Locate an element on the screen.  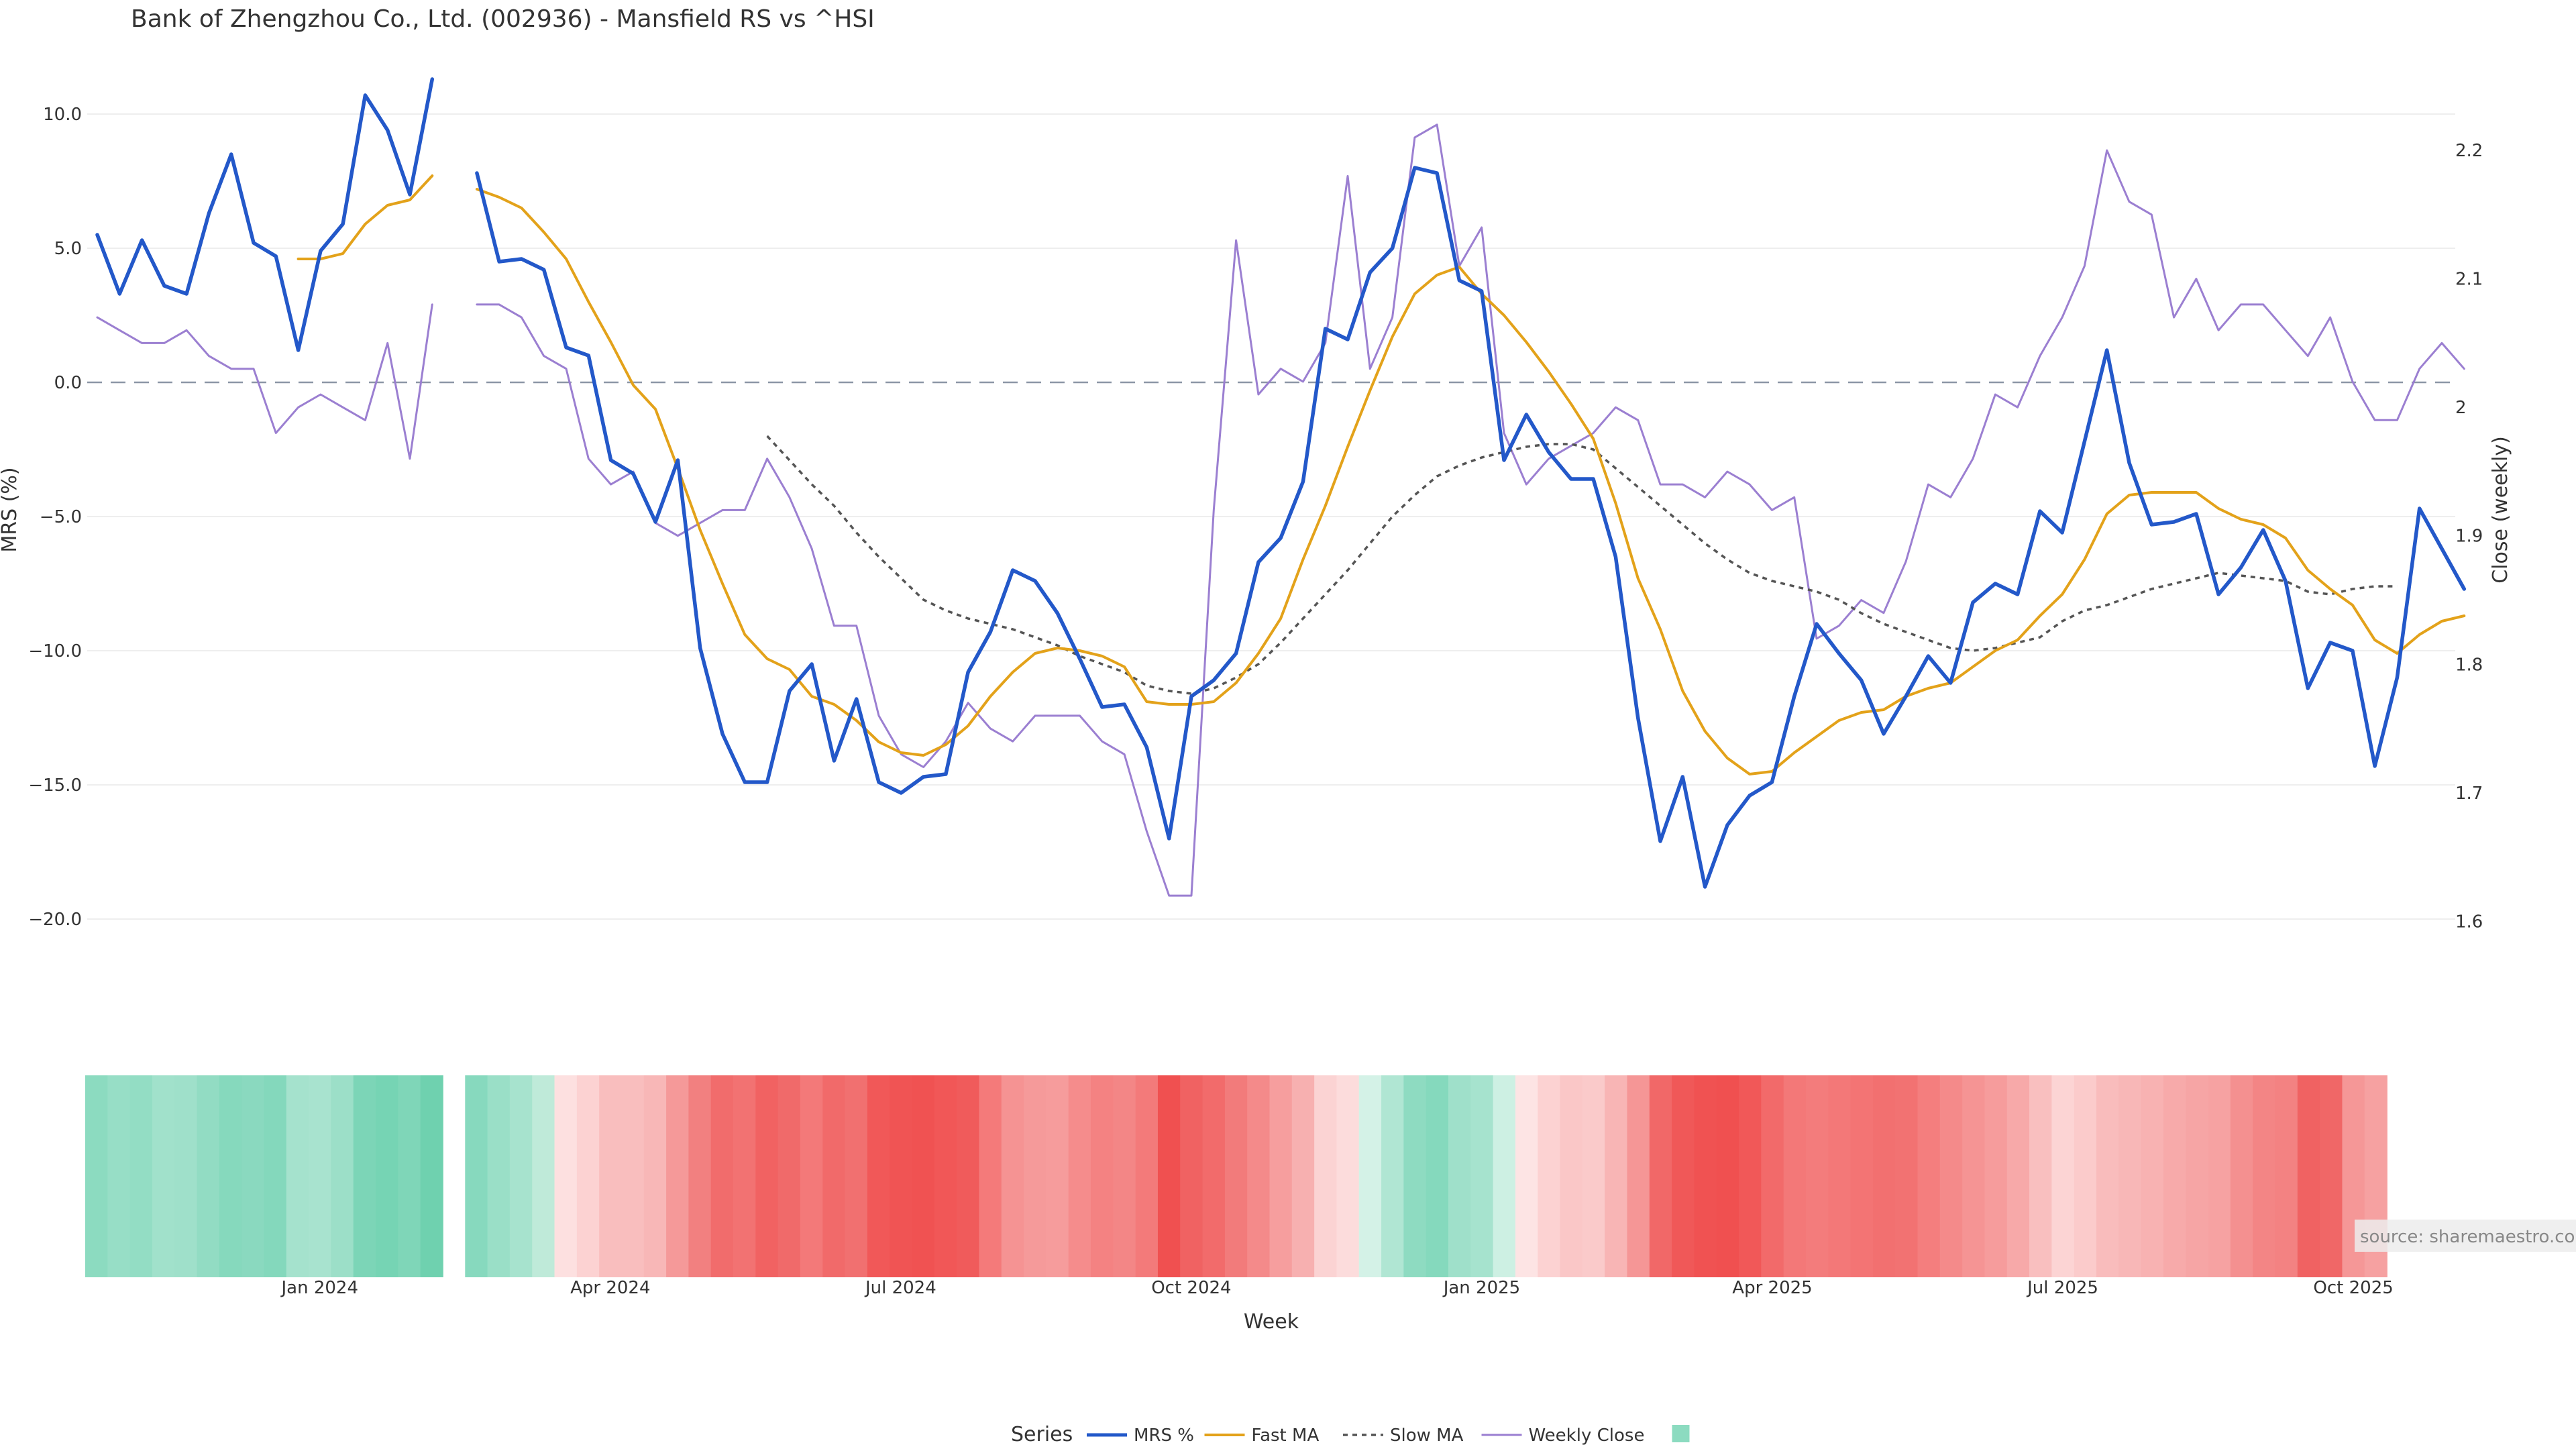
y-tick-right: 1.6 is located at coordinates (2469, 922).